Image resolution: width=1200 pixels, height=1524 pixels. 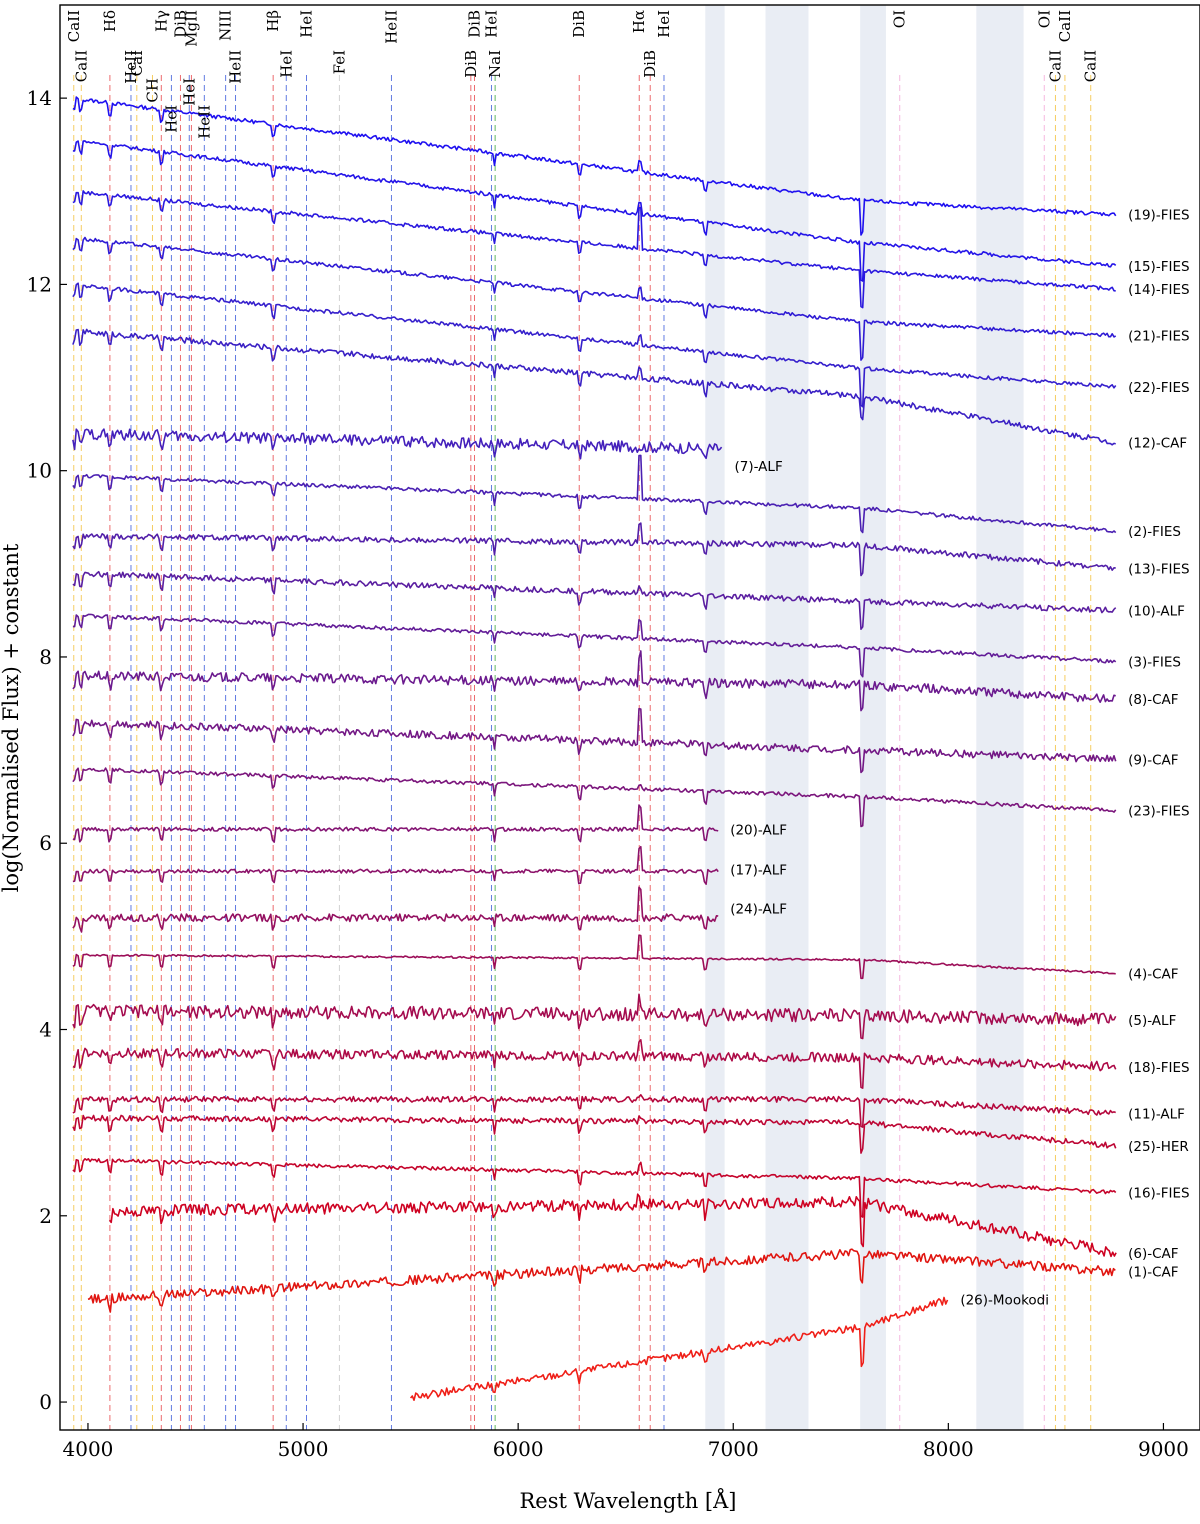 I want to click on line-label-24: Hα, so click(x=639, y=21).